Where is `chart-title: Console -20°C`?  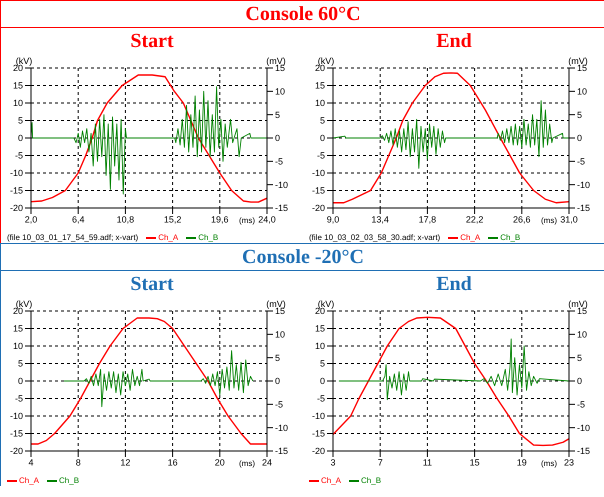 chart-title: Console -20°C is located at coordinates (302, 257).